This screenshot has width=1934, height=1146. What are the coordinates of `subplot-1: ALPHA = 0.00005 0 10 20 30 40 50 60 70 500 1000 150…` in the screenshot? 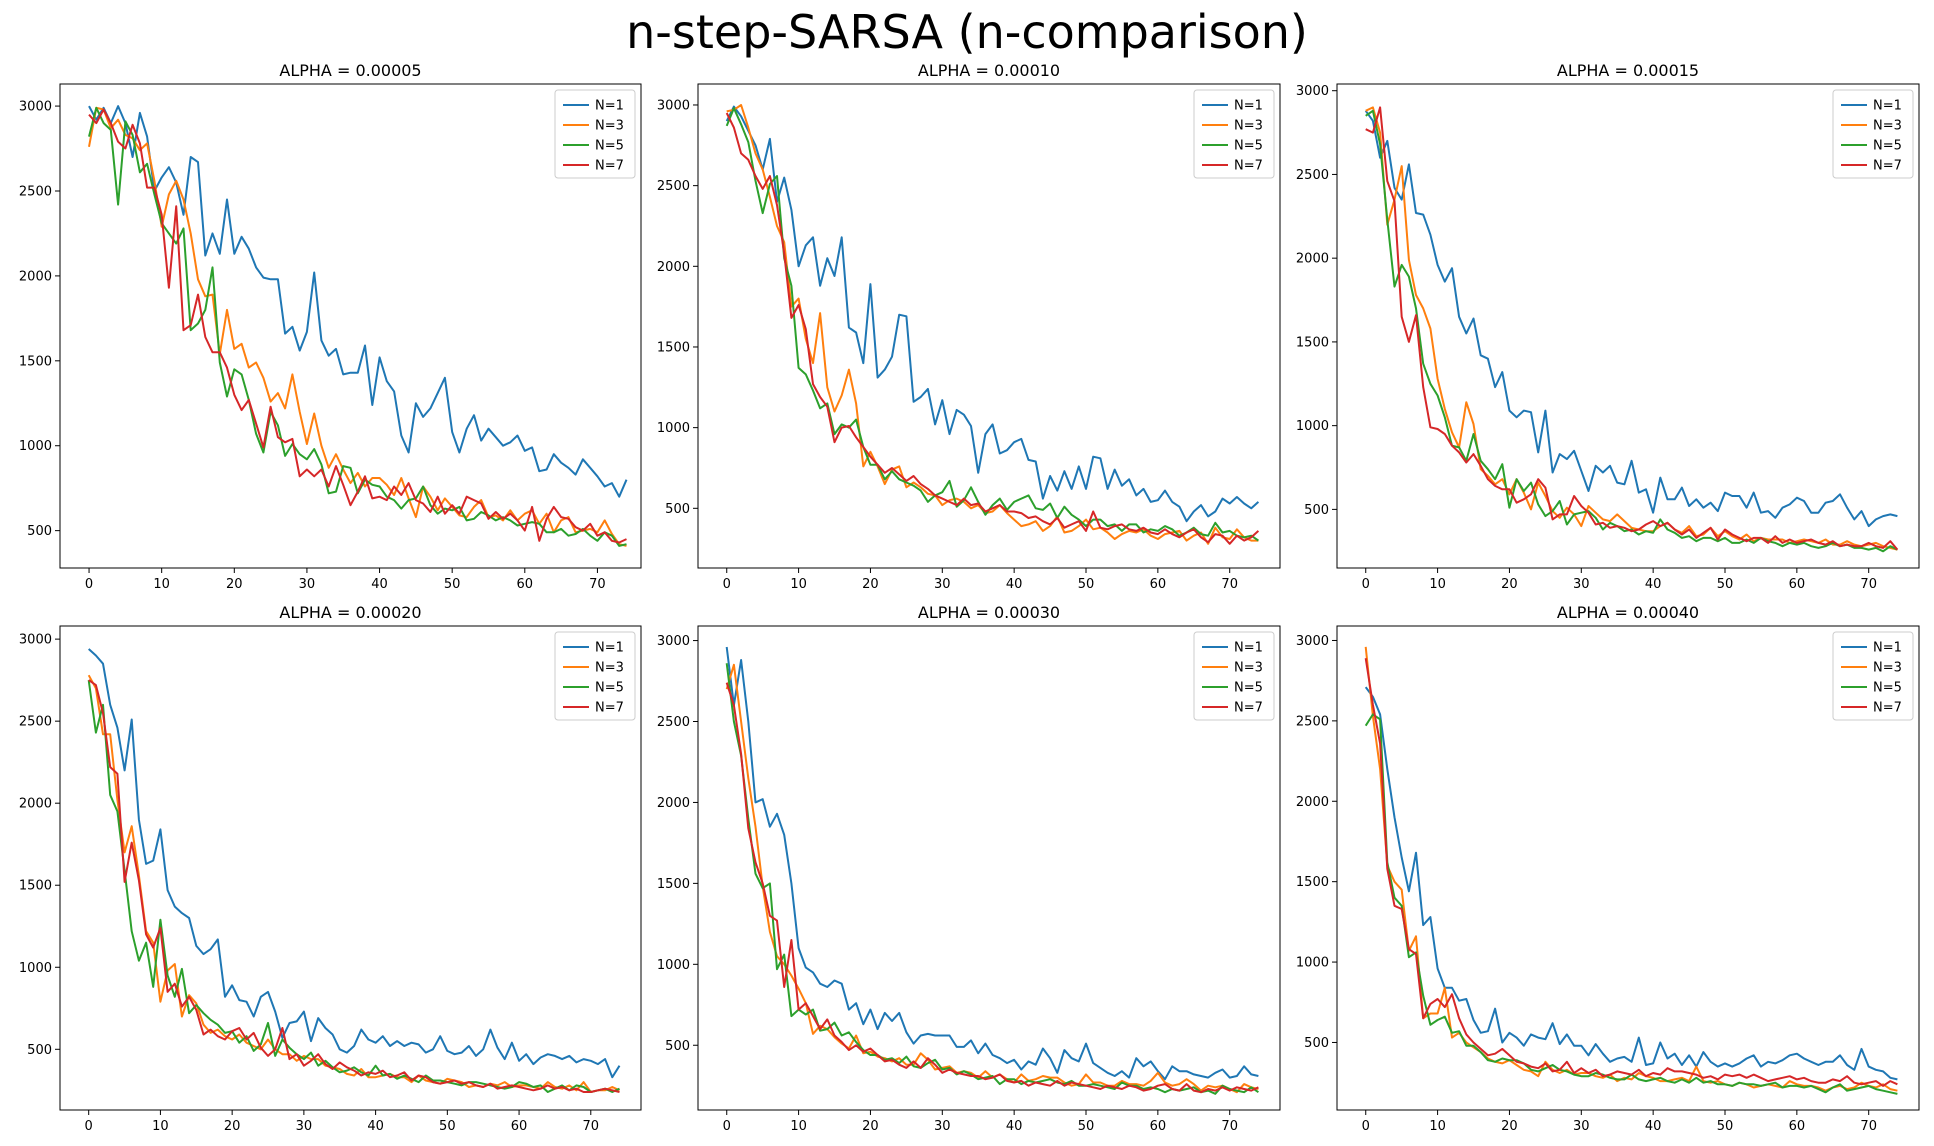 It's located at (330, 326).